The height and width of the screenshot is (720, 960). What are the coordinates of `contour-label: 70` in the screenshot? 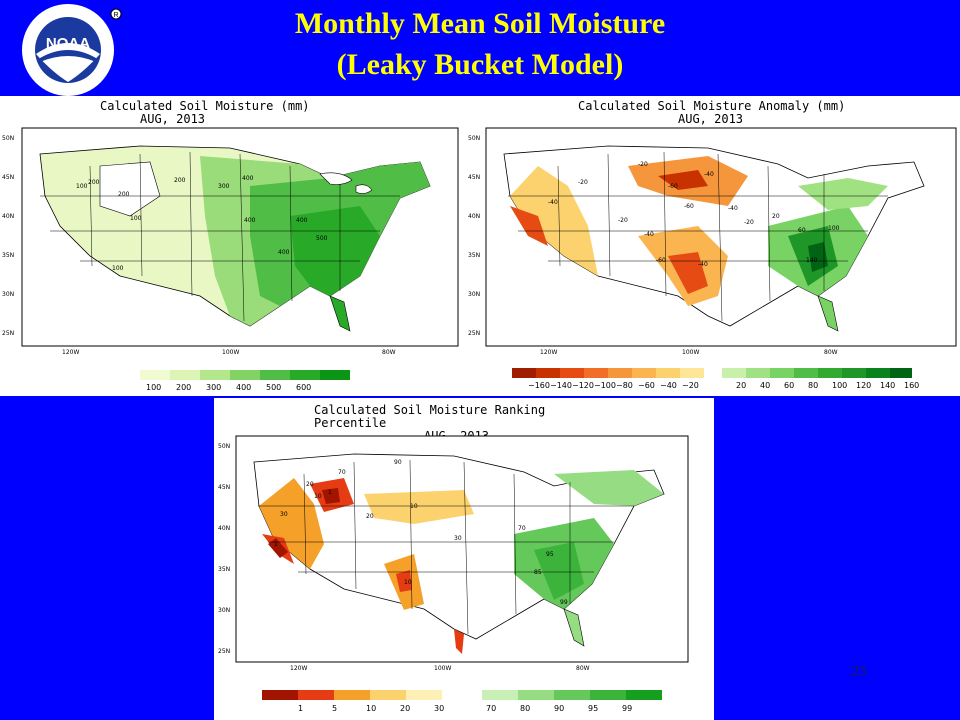 It's located at (342, 472).